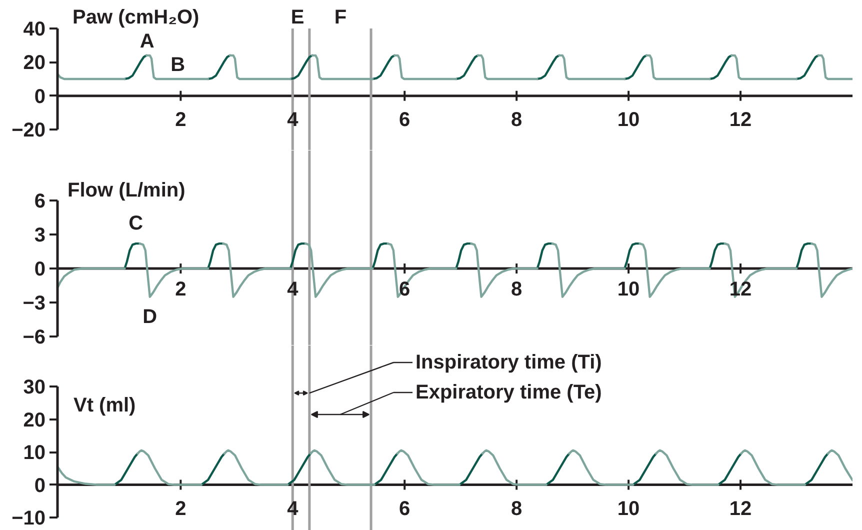 The image size is (862, 530). What do you see at coordinates (136, 17) in the screenshot?
I see `chart-title: Paw (cmH₂O)` at bounding box center [136, 17].